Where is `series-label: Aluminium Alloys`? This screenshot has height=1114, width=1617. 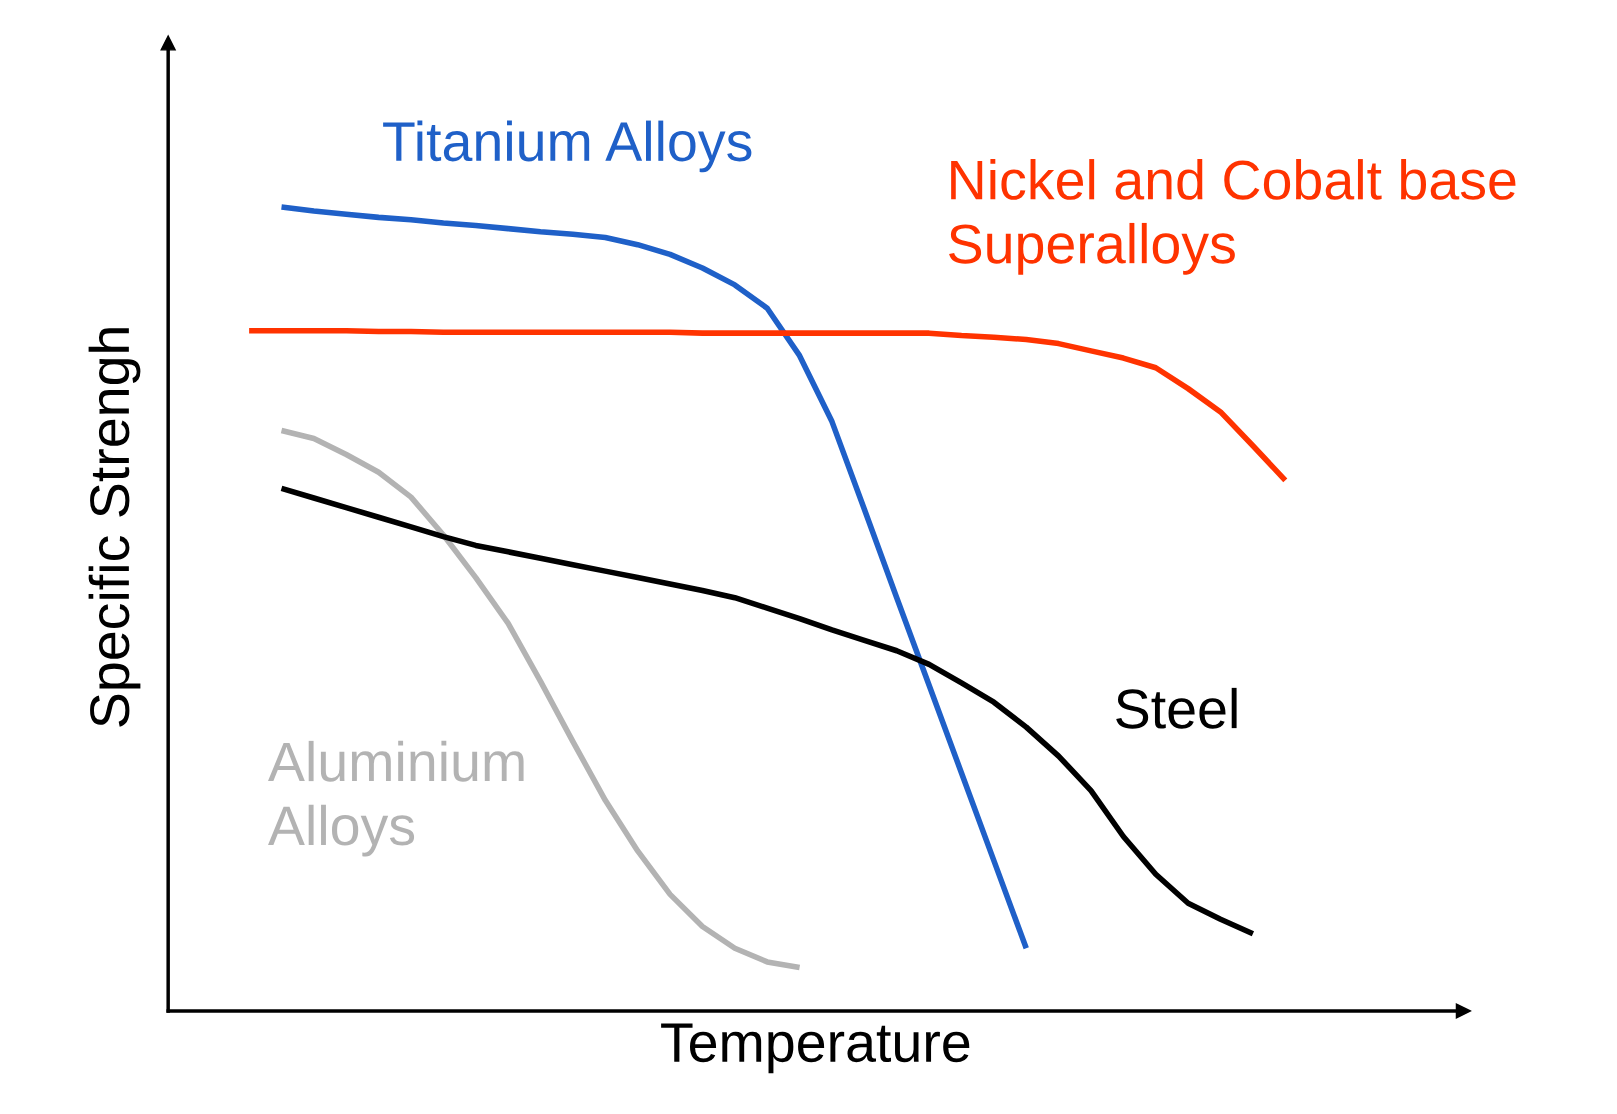
series-label: Aluminium Alloys is located at coordinates (396, 798).